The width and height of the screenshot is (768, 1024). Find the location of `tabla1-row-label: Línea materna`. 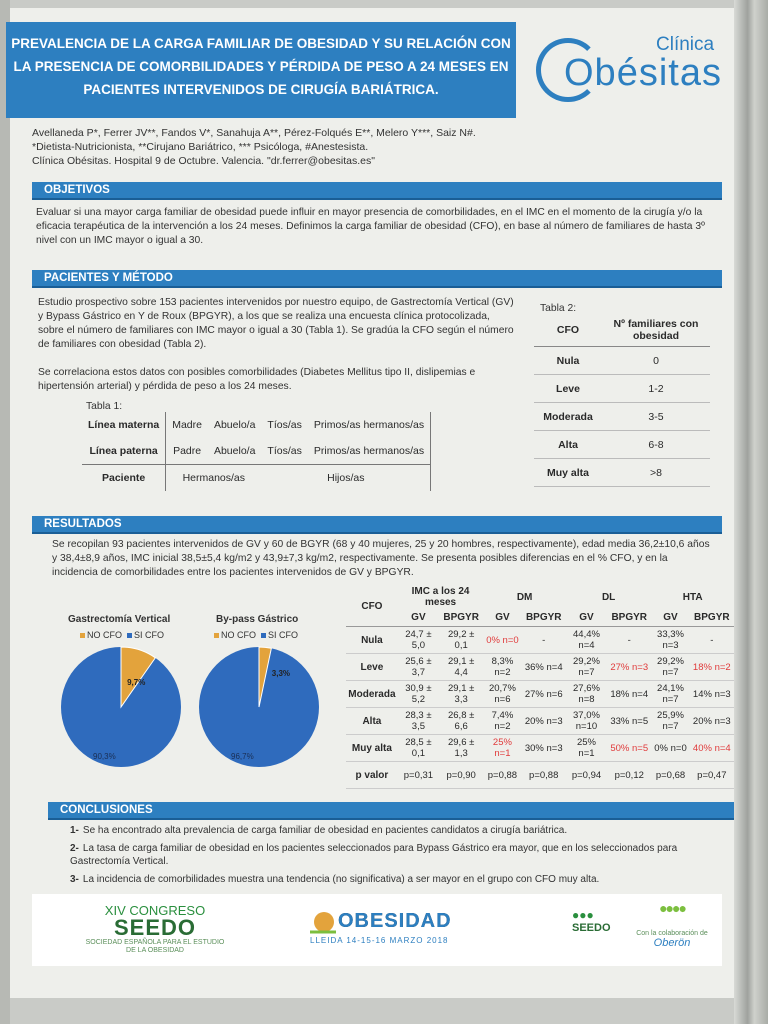

tabla1-row-label: Línea materna is located at coordinates (124, 425).